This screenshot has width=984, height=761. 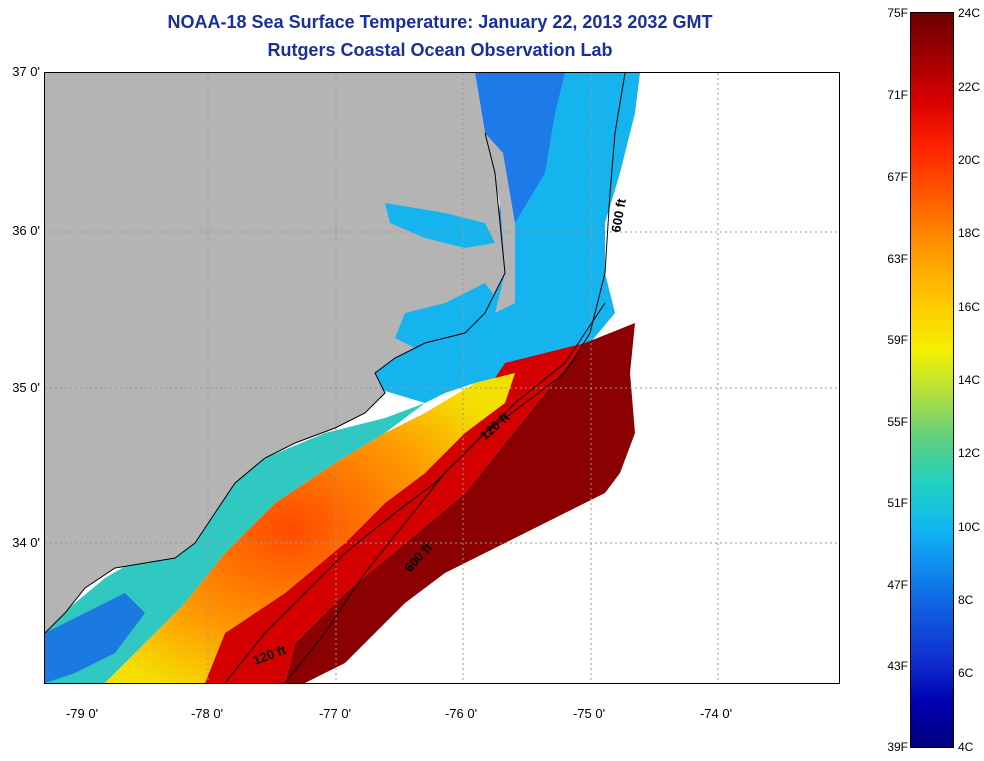 I want to click on lon-label-78: -78 0', so click(x=207, y=713).